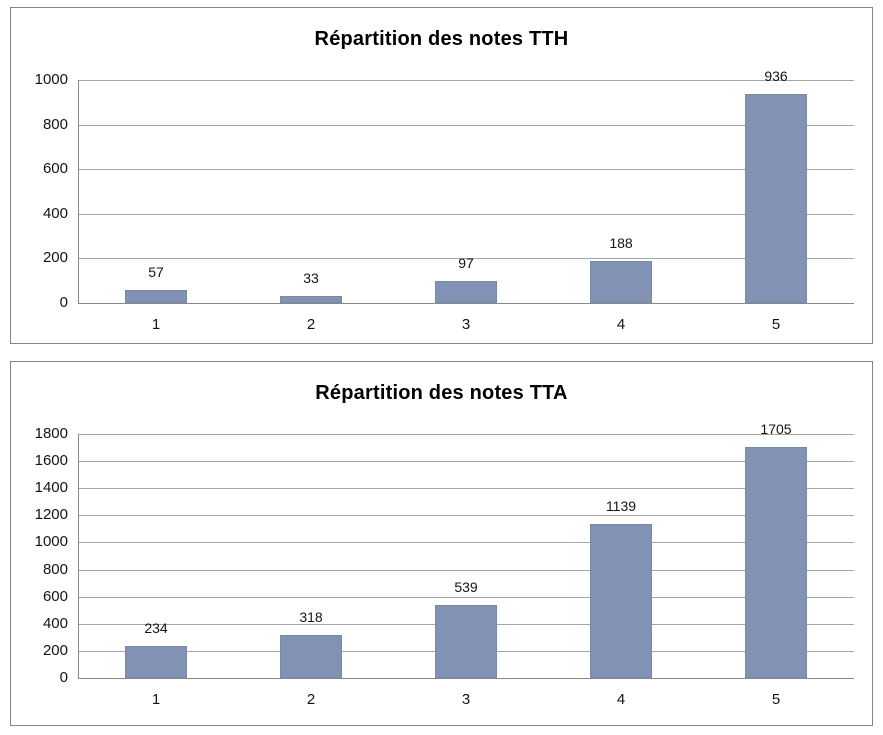 This screenshot has height=735, width=883. Describe the element at coordinates (621, 506) in the screenshot. I see `bar-value-label: 1139` at that location.